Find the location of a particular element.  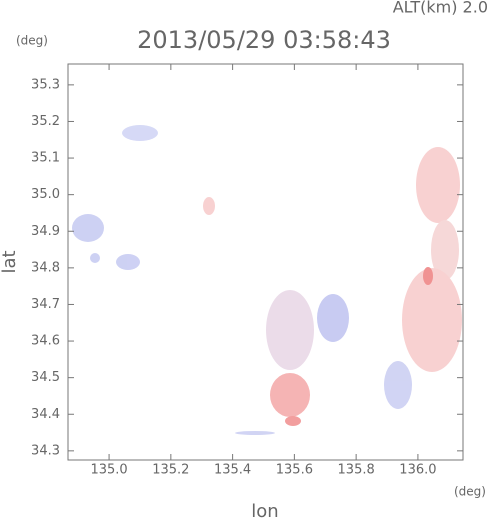

y-tick-label: 35.2 is located at coordinates (45, 121).